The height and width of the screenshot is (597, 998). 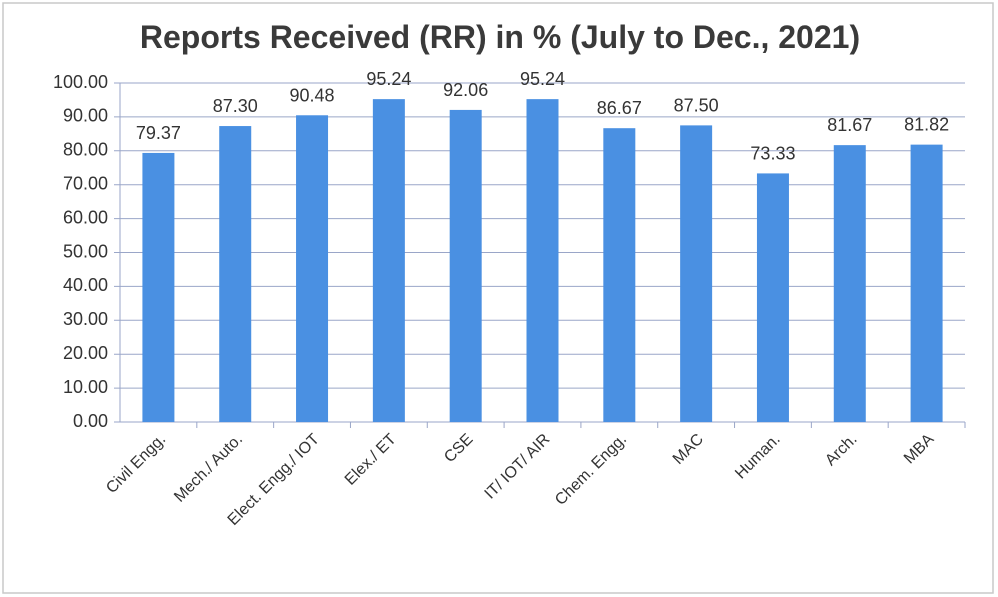 I want to click on value-label: 73.33, so click(x=772, y=153).